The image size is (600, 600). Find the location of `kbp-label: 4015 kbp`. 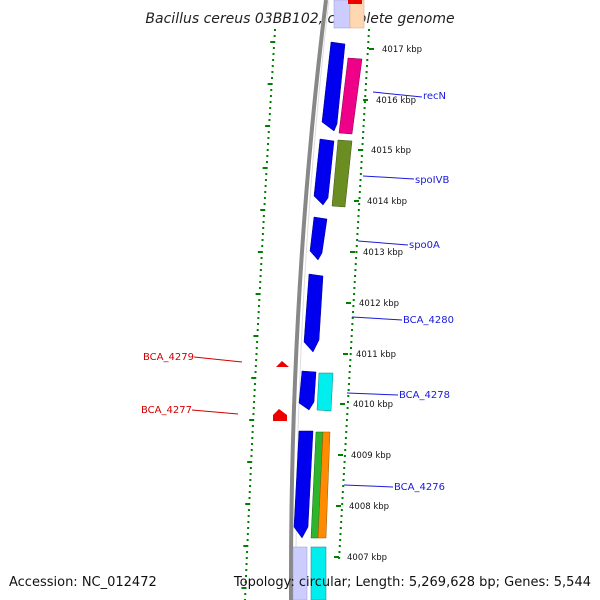

kbp-label: 4015 kbp is located at coordinates (391, 151).